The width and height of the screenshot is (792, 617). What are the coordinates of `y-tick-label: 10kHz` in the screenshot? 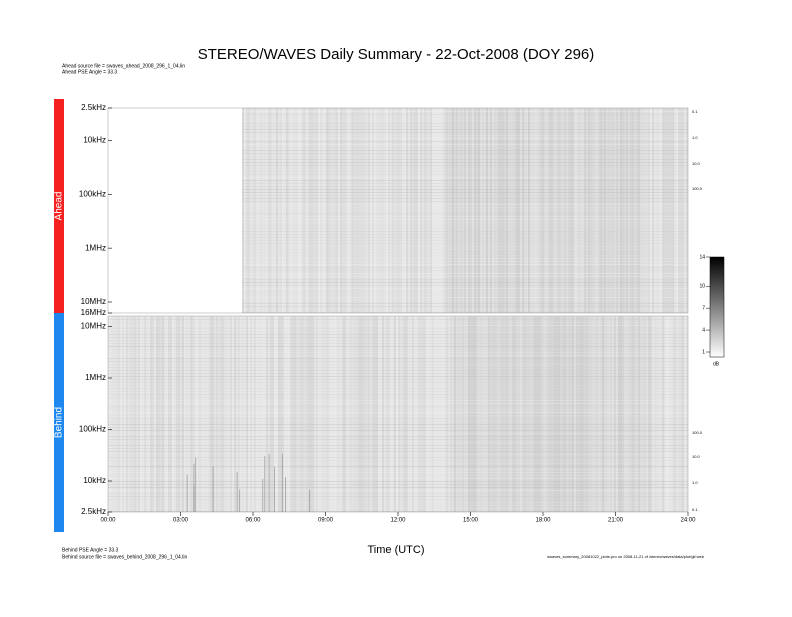 It's located at (94, 480).